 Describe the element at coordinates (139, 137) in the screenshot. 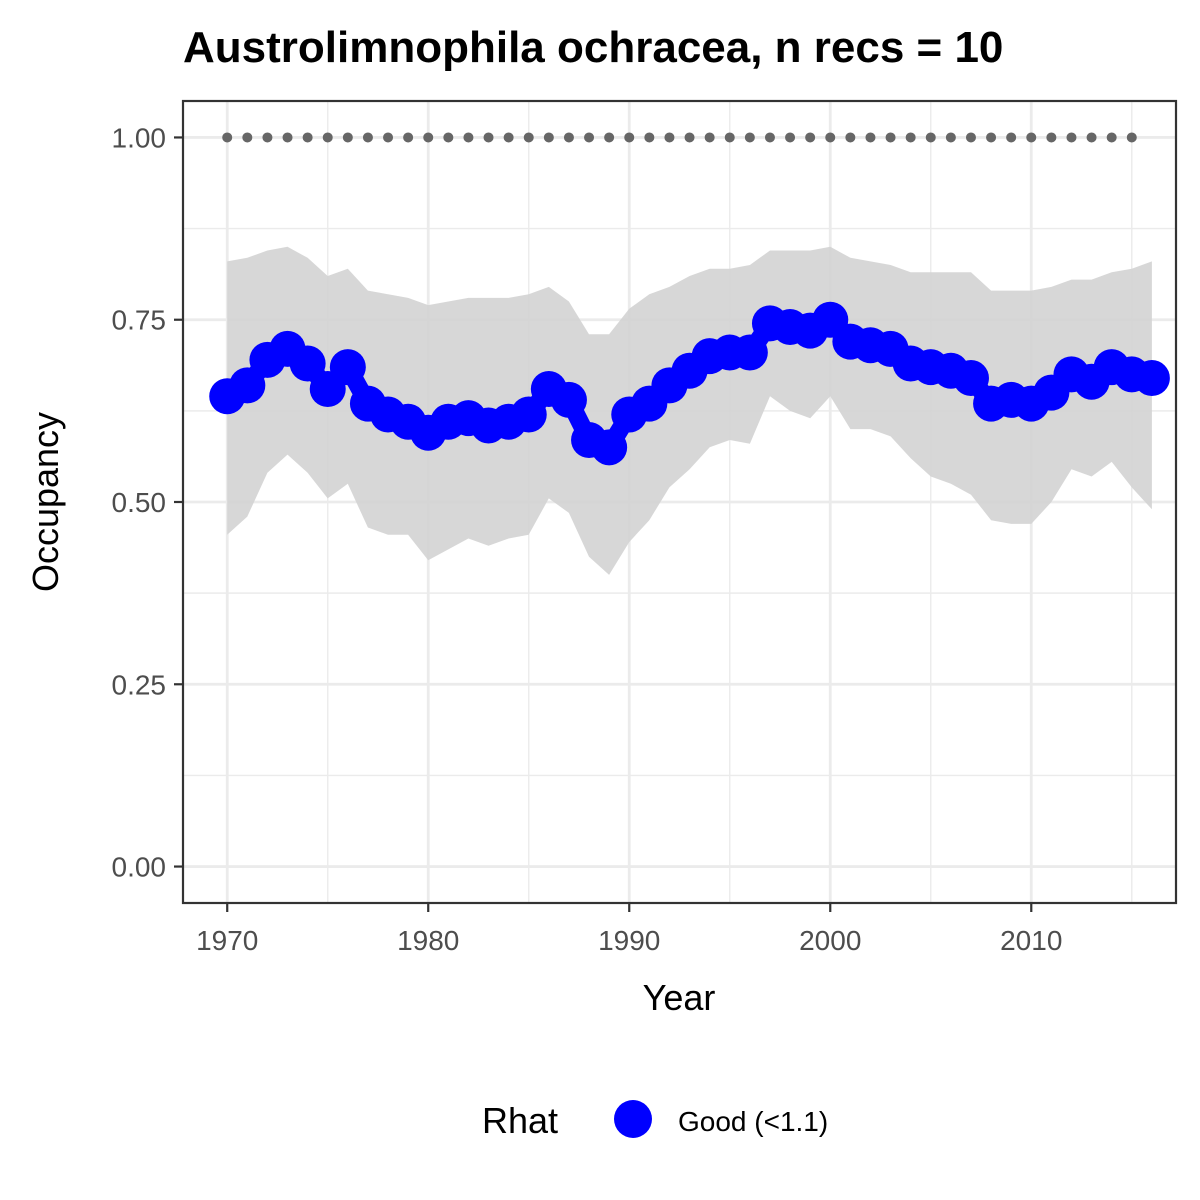

I see `y-tick-label: 1.00` at that location.